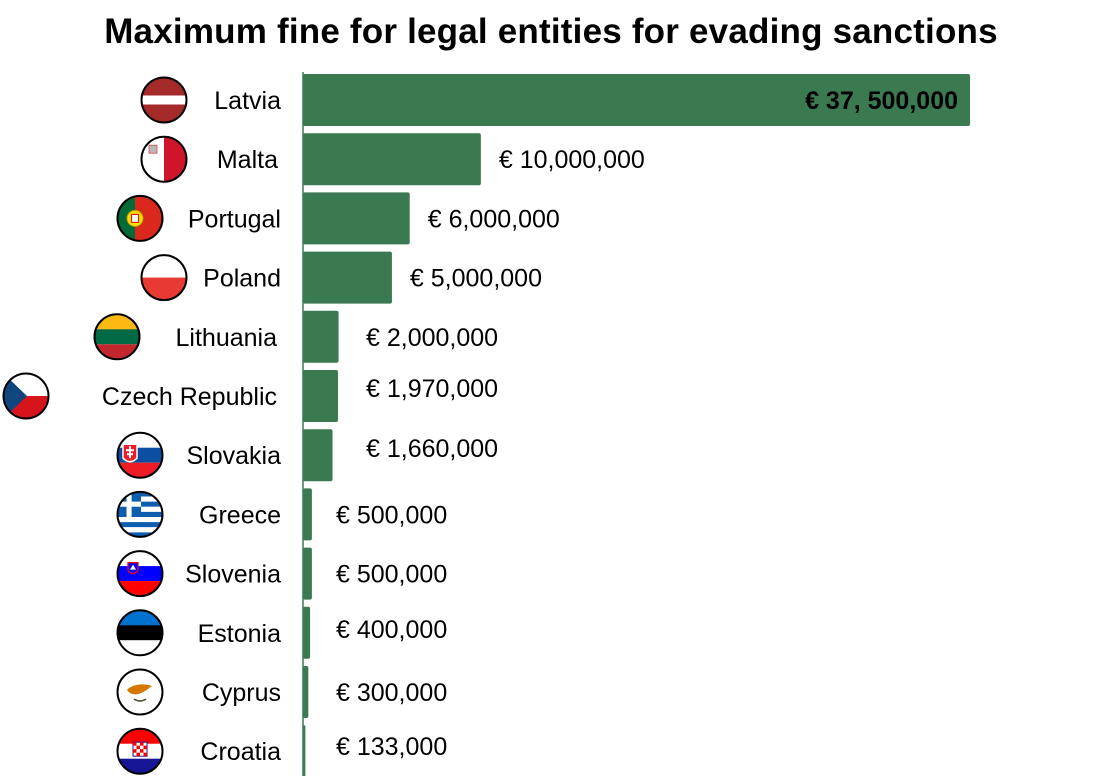 This screenshot has width=1102, height=776. I want to click on bar-latvia, so click(636, 100).